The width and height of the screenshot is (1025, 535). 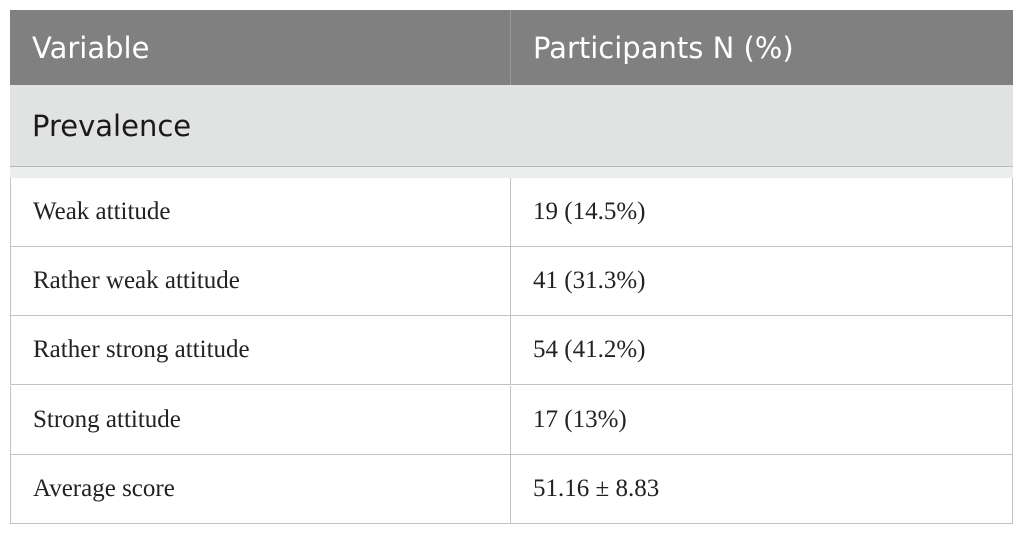 What do you see at coordinates (260, 351) in the screenshot?
I see `table-cell: Rather strong attitude` at bounding box center [260, 351].